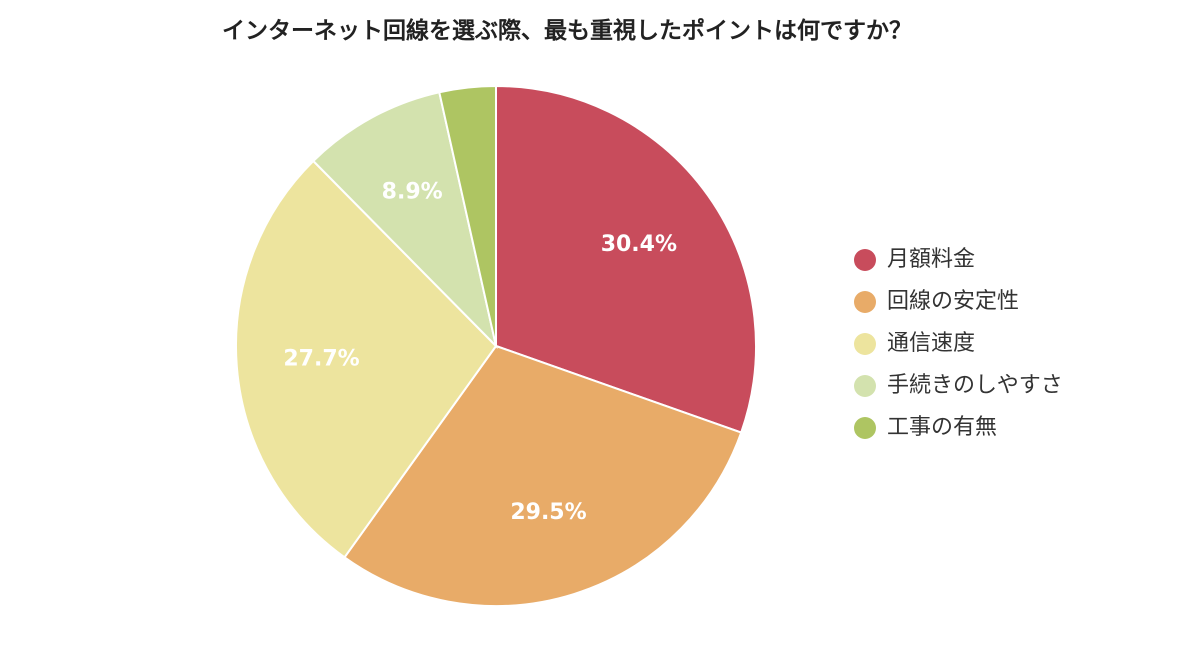  Describe the element at coordinates (567, 30) in the screenshot. I see `chart-title: インターネット回線を選ぶ際、最も重視したポイントは何ですか？` at that location.